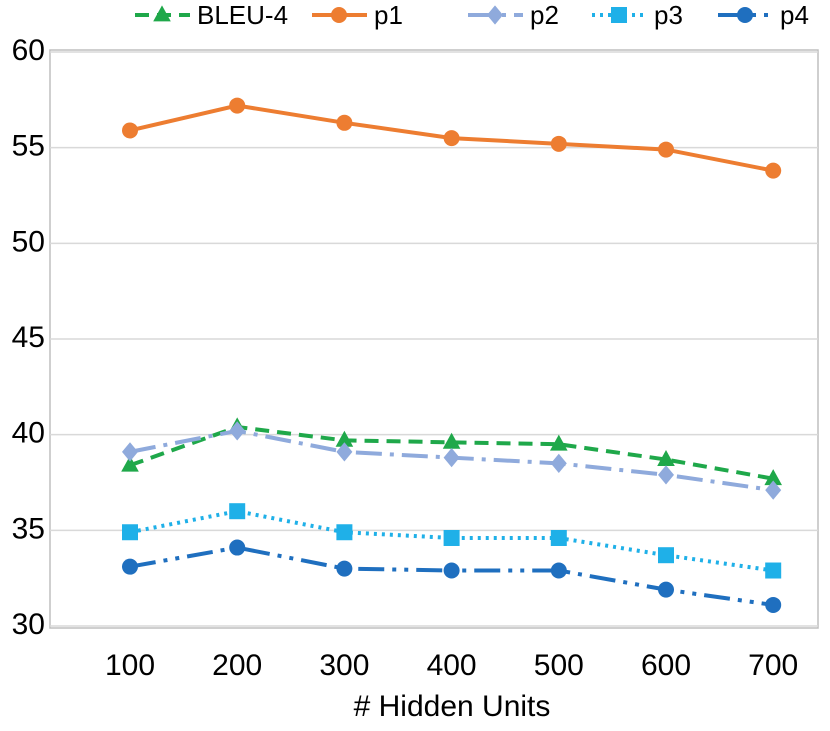  I want to click on y-tick-label: 35, so click(28, 528).